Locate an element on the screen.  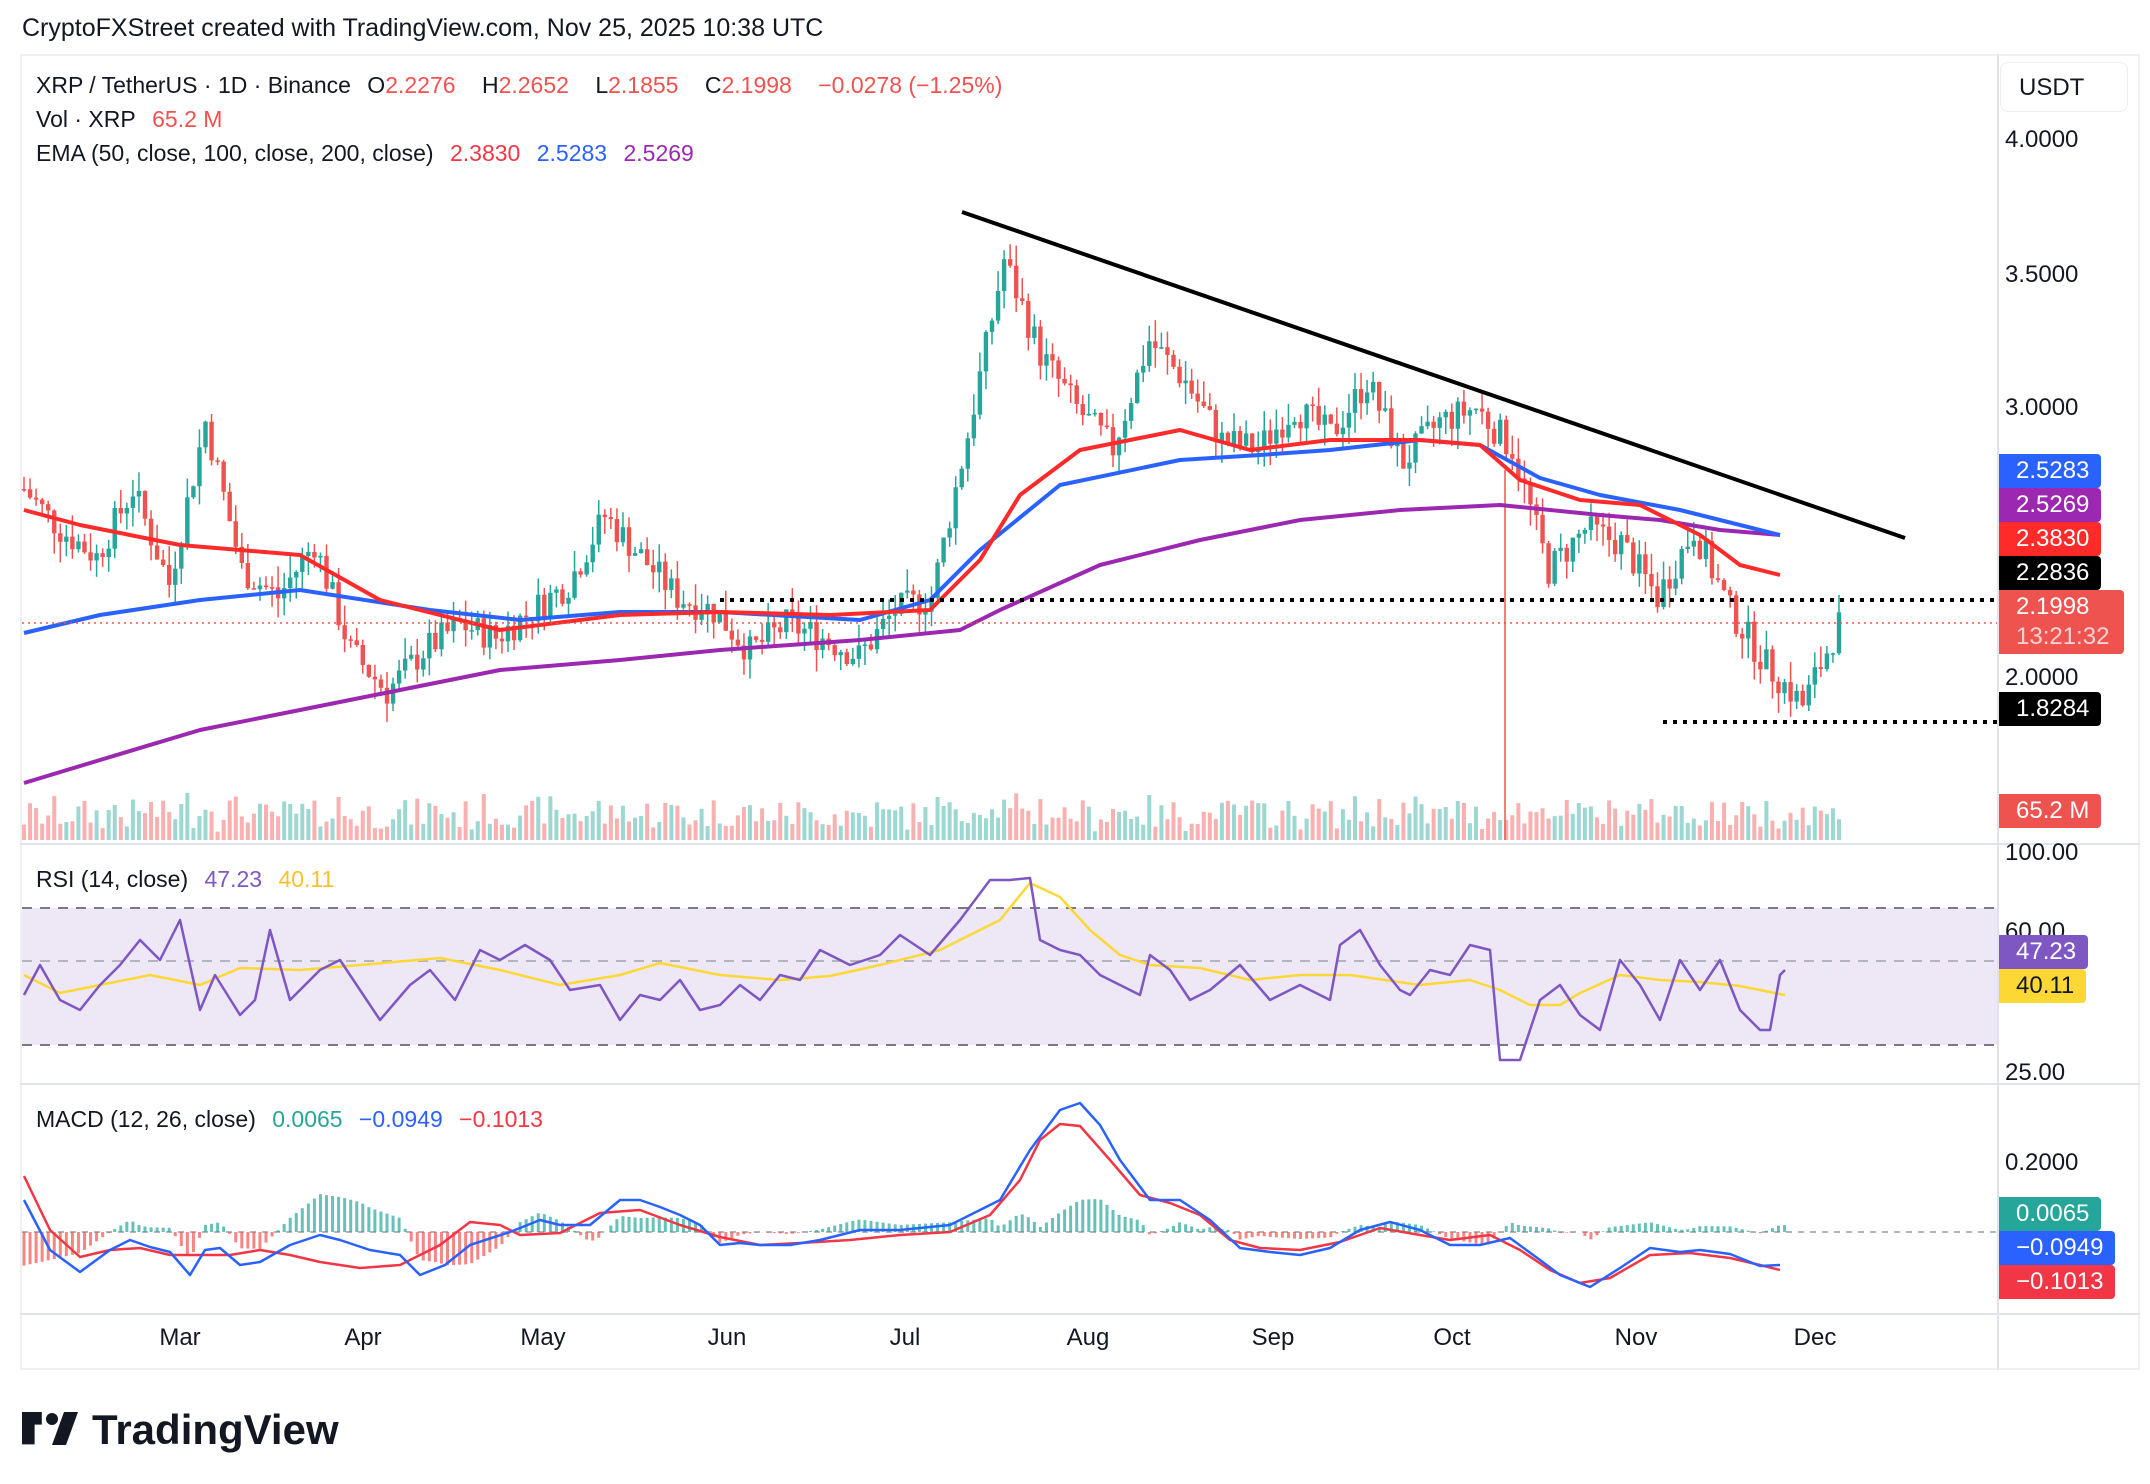
price-axis is located at coordinates (2068, 712).